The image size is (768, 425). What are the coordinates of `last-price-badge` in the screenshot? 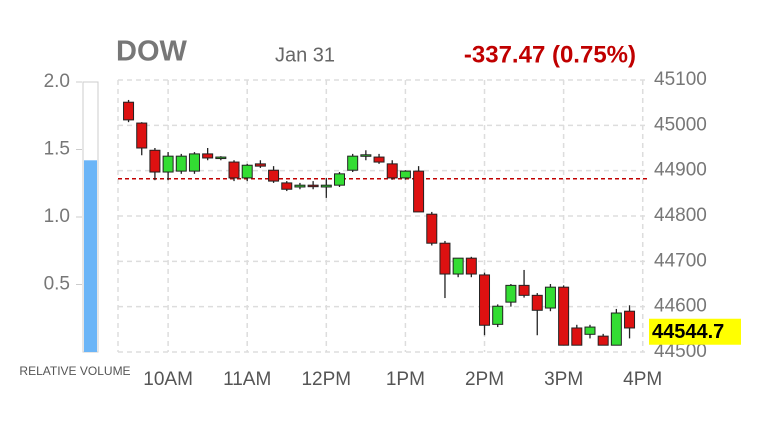 It's located at (695, 331).